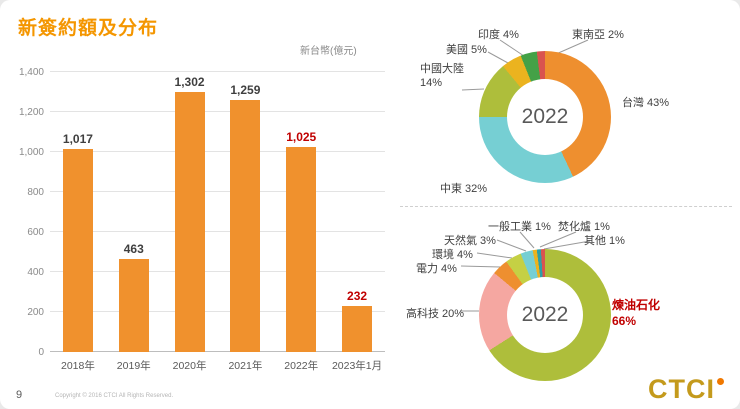  I want to click on panel-bottom-segment-label-7: 其他 1%, so click(604, 241).